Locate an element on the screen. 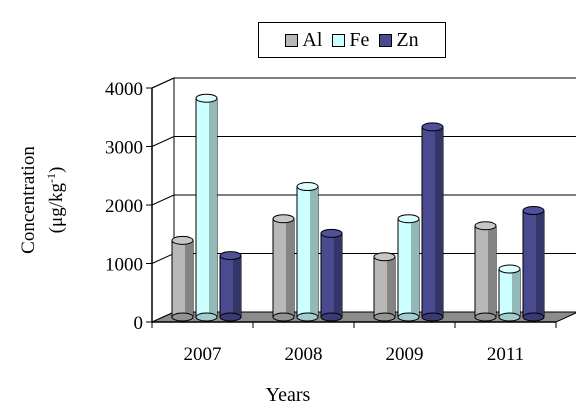 Image resolution: width=576 pixels, height=407 pixels. y-tick-labels: 0 1000 2000 3000 4000 is located at coordinates (124, 206).